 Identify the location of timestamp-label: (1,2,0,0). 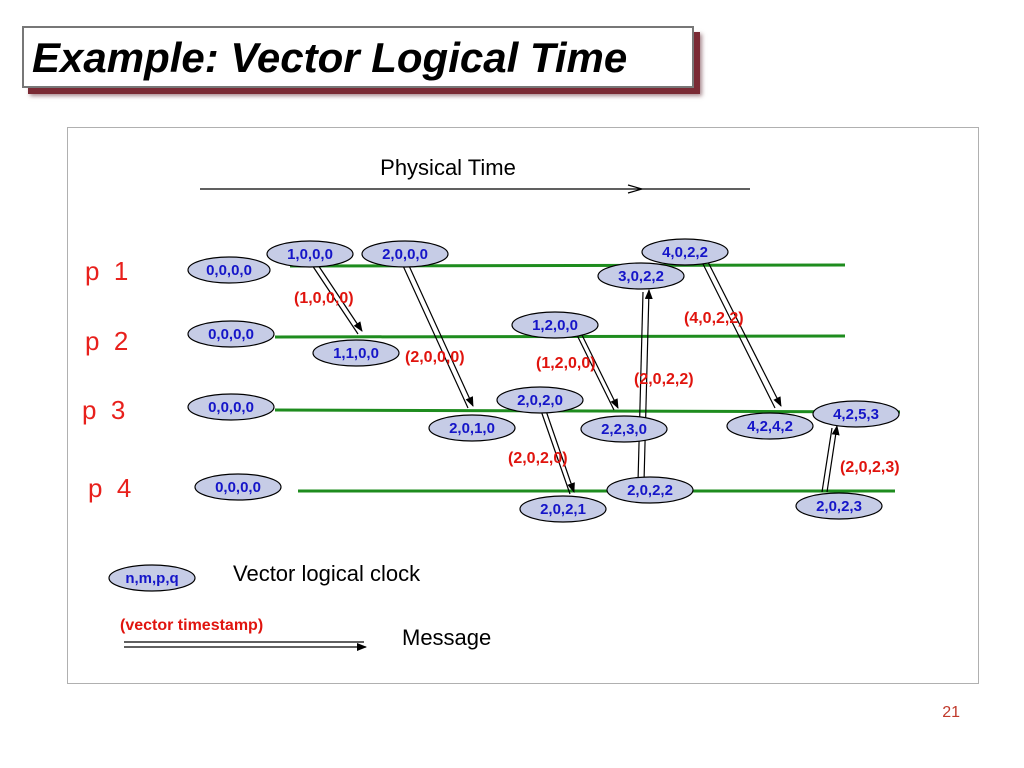
(566, 363).